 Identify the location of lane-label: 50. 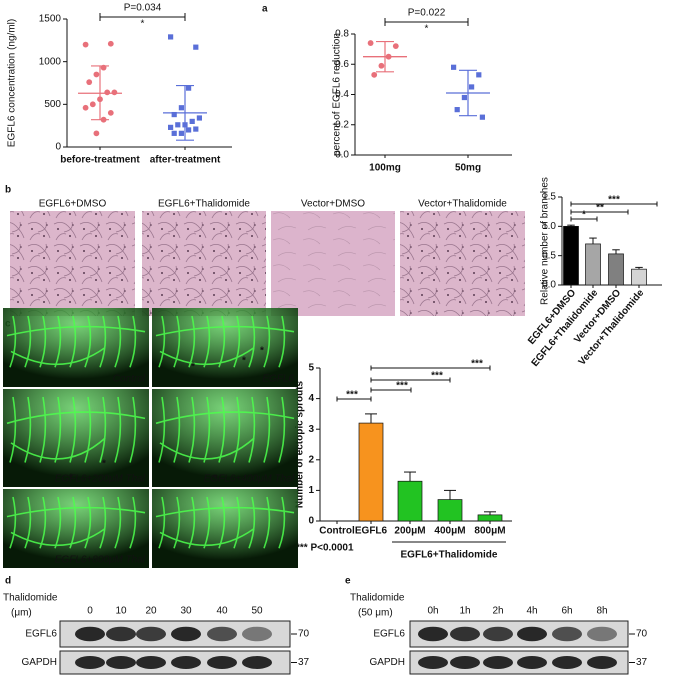
(257, 611).